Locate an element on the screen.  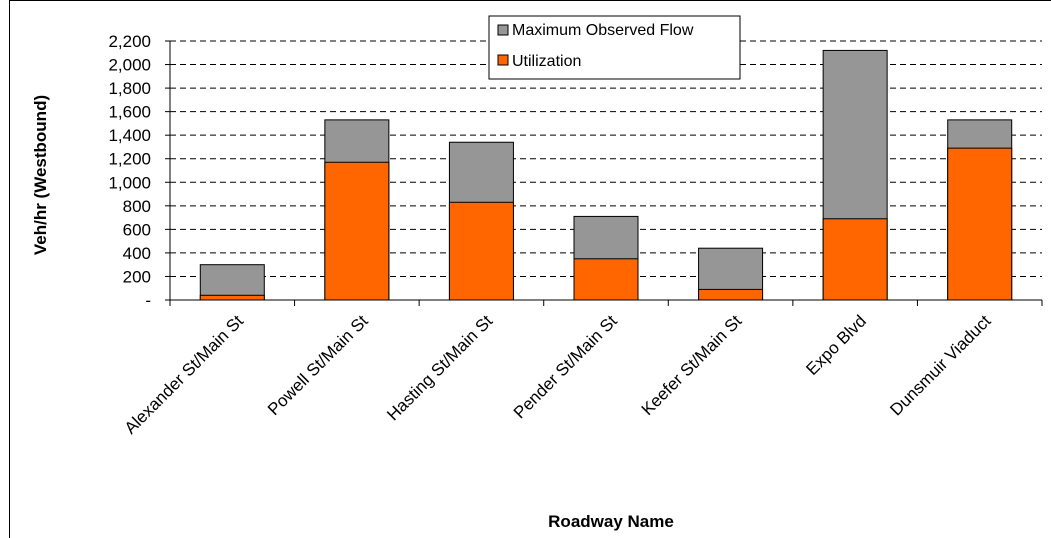
y-tick-label: 2,000 is located at coordinates (129, 65).